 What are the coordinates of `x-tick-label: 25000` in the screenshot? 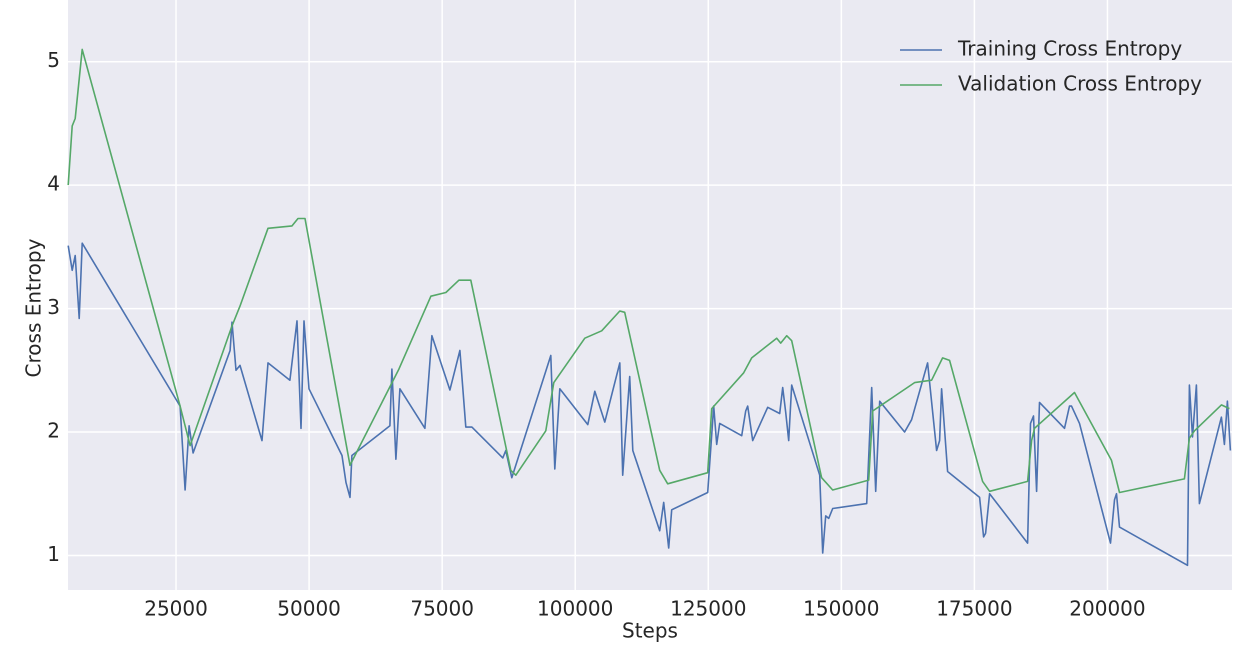 It's located at (176, 609).